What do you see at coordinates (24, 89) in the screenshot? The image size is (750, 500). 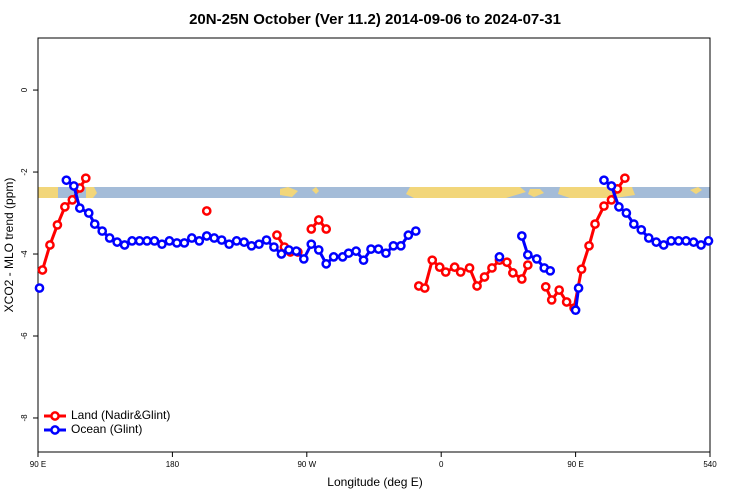 I see `y-tick-label: 0` at bounding box center [24, 89].